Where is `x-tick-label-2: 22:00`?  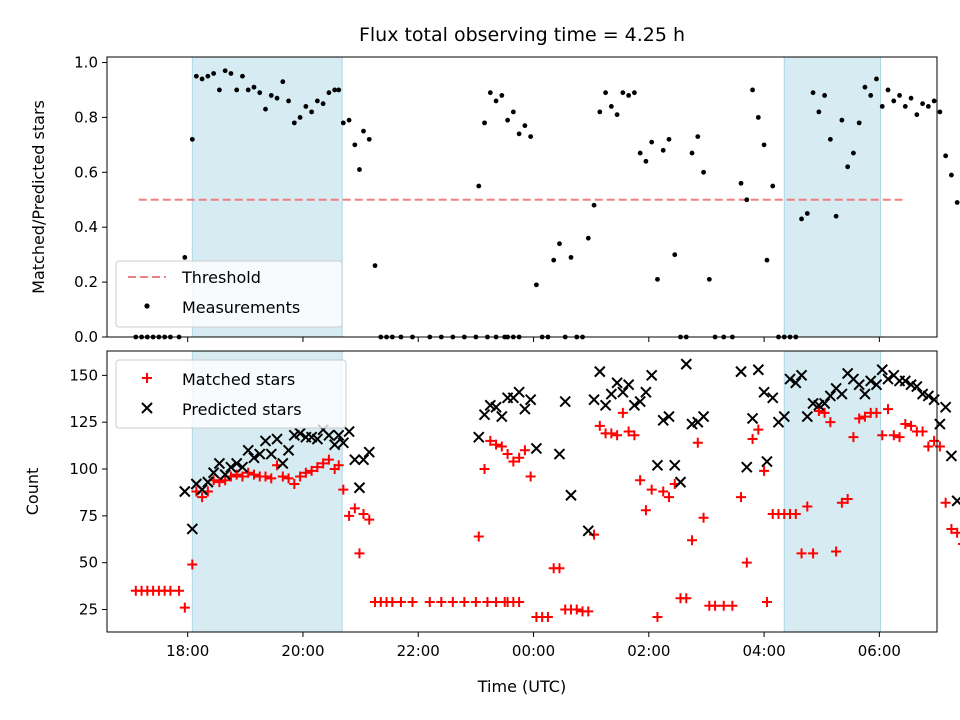 x-tick-label-2: 22:00 is located at coordinates (418, 651).